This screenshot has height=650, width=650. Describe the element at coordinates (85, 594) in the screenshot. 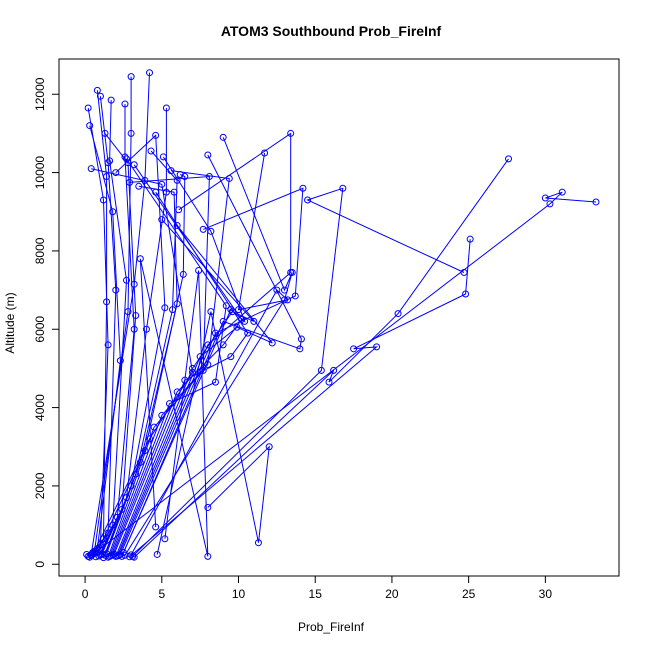

I see `x-tick-label: 0` at that location.